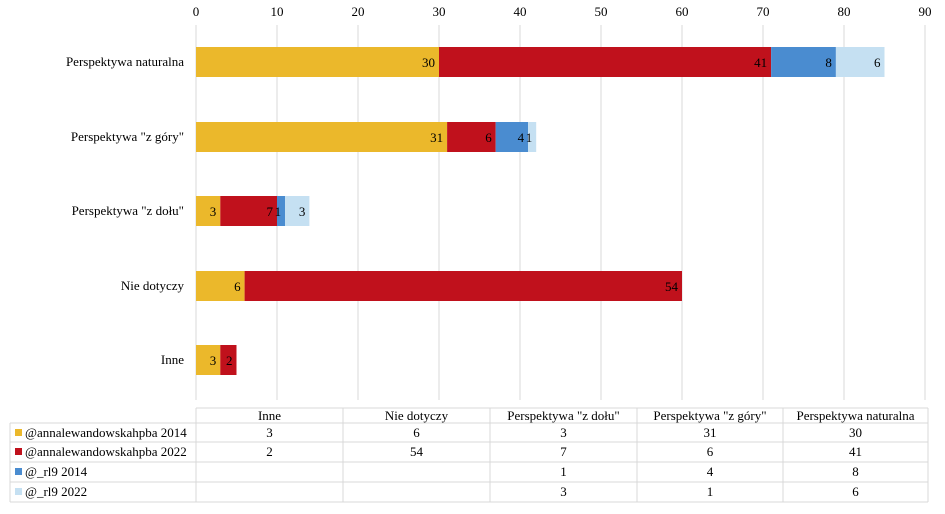  What do you see at coordinates (269, 451) in the screenshot?
I see `table-cell: 2` at bounding box center [269, 451].